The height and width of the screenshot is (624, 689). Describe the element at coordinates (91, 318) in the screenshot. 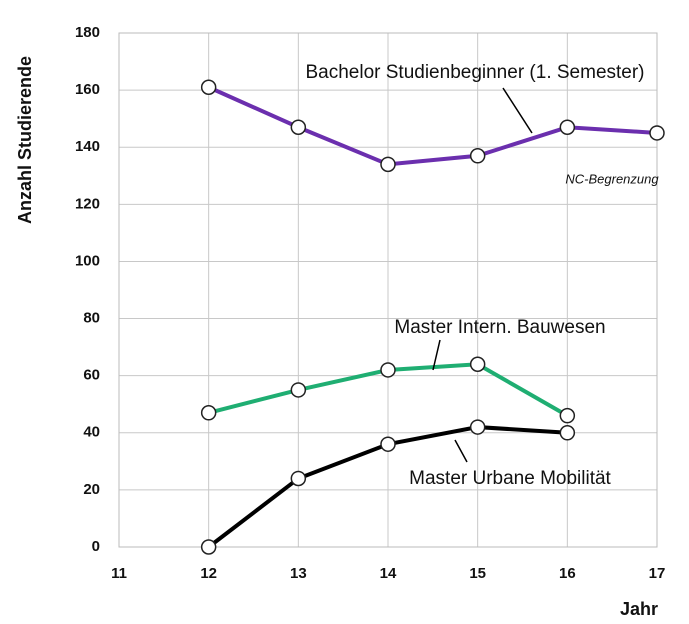

I see `y-tick-label: 80` at that location.